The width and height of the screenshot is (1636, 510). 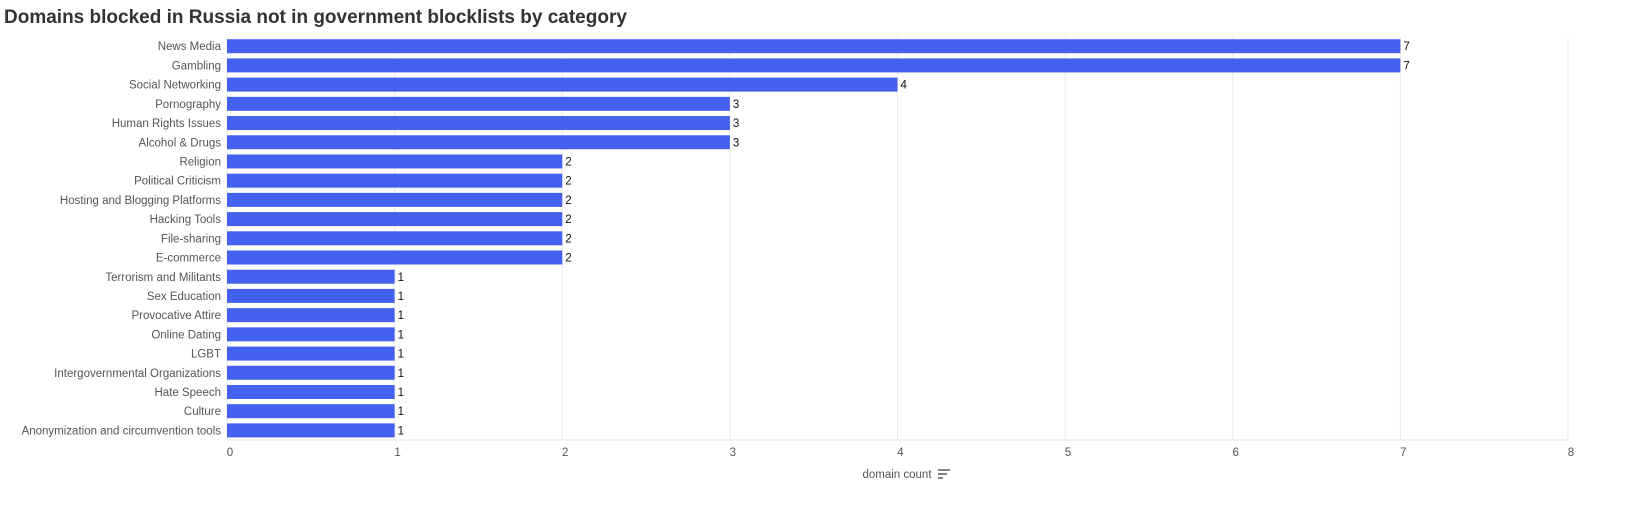 I want to click on y-tick-label: Hate Speech, so click(x=188, y=393).